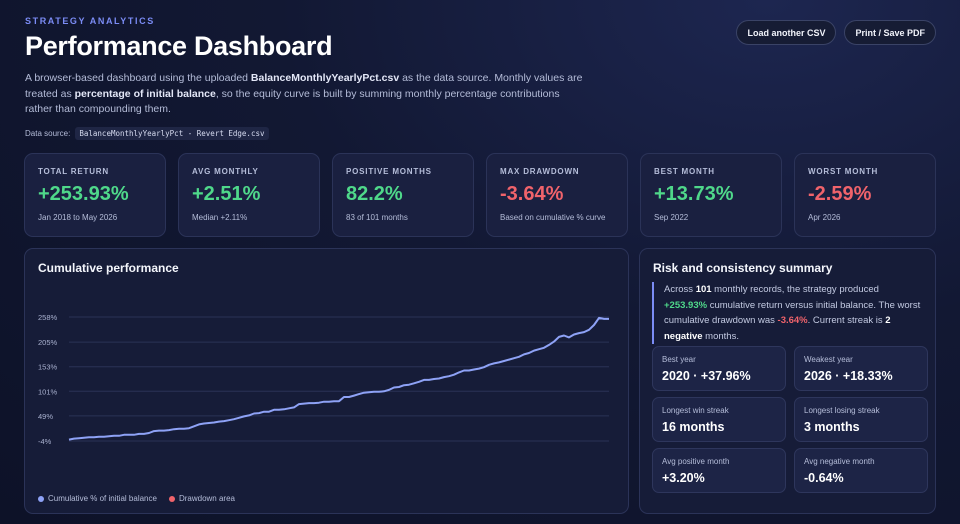  Describe the element at coordinates (73, 171) in the screenshot. I see `kpi-label: TOTAL RETURN` at that location.